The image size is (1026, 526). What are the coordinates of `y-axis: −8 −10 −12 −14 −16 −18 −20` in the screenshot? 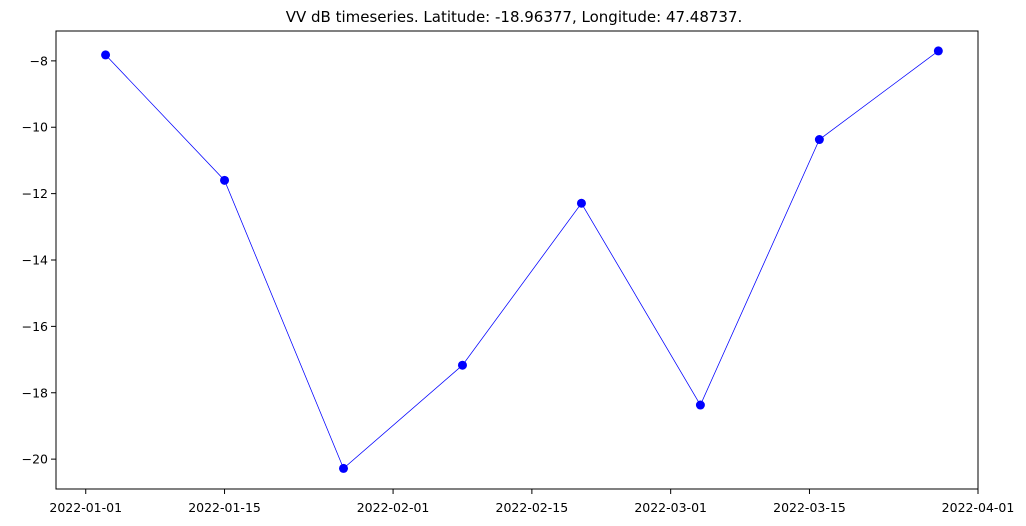 It's located at (39, 260).